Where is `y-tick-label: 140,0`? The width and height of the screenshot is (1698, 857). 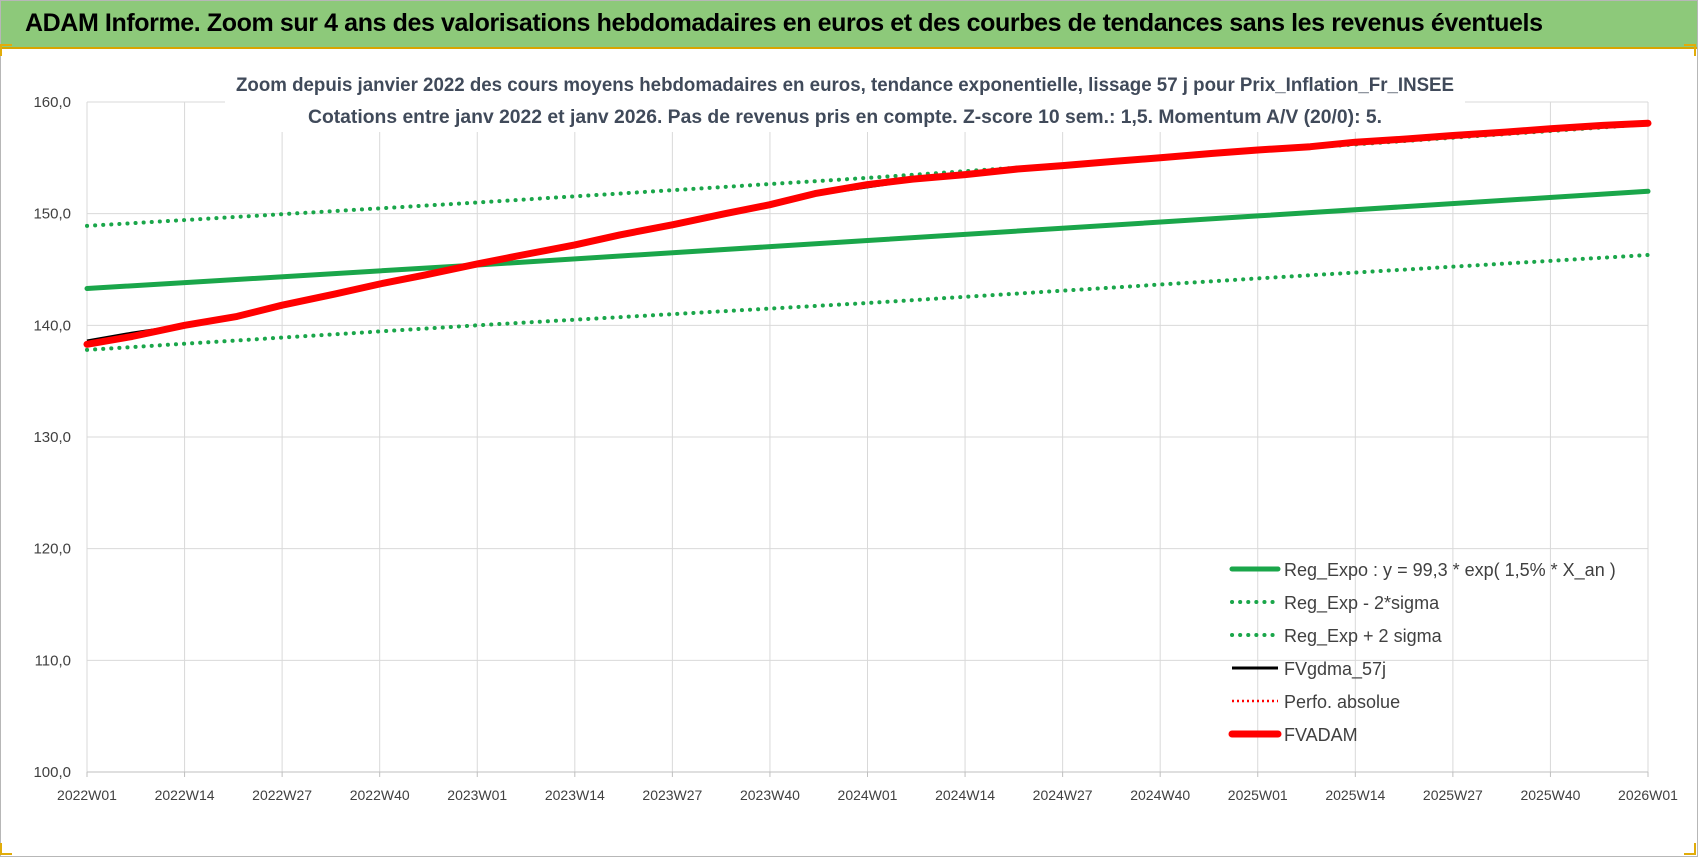
y-tick-label: 140,0 is located at coordinates (52, 325).